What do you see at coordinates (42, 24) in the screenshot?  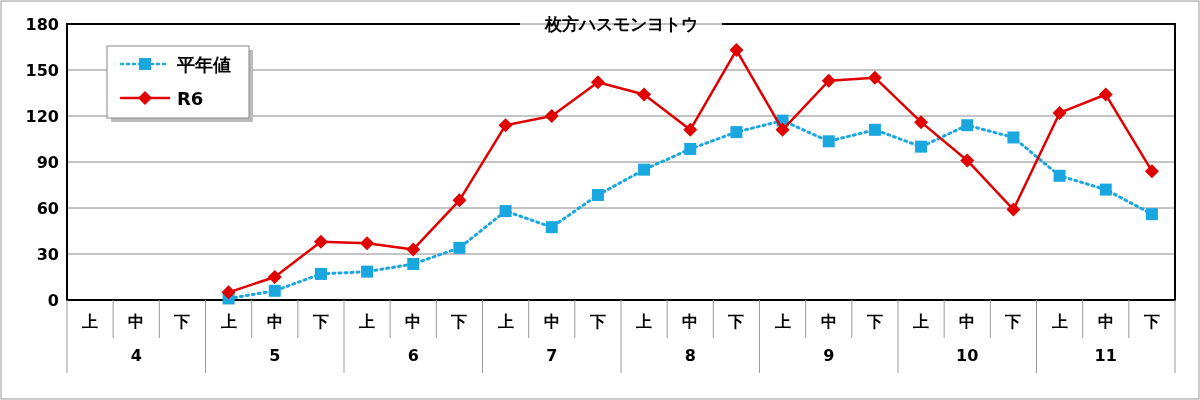 I see `y-tick-label: 180` at bounding box center [42, 24].